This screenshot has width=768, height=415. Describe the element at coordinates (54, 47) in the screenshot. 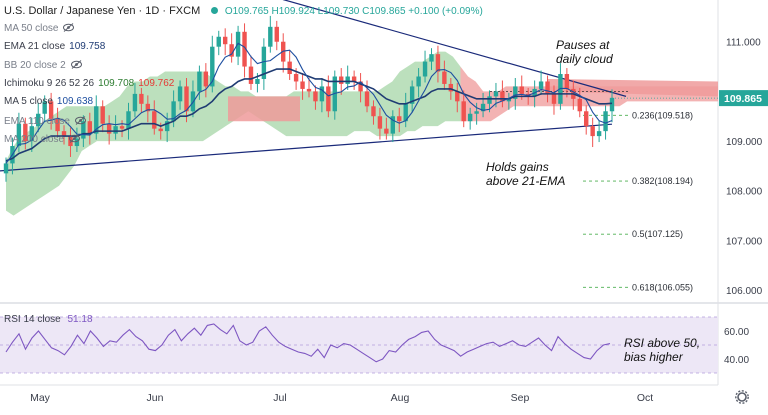

I see `indicator-row: EMA 21 close 109.758` at that location.